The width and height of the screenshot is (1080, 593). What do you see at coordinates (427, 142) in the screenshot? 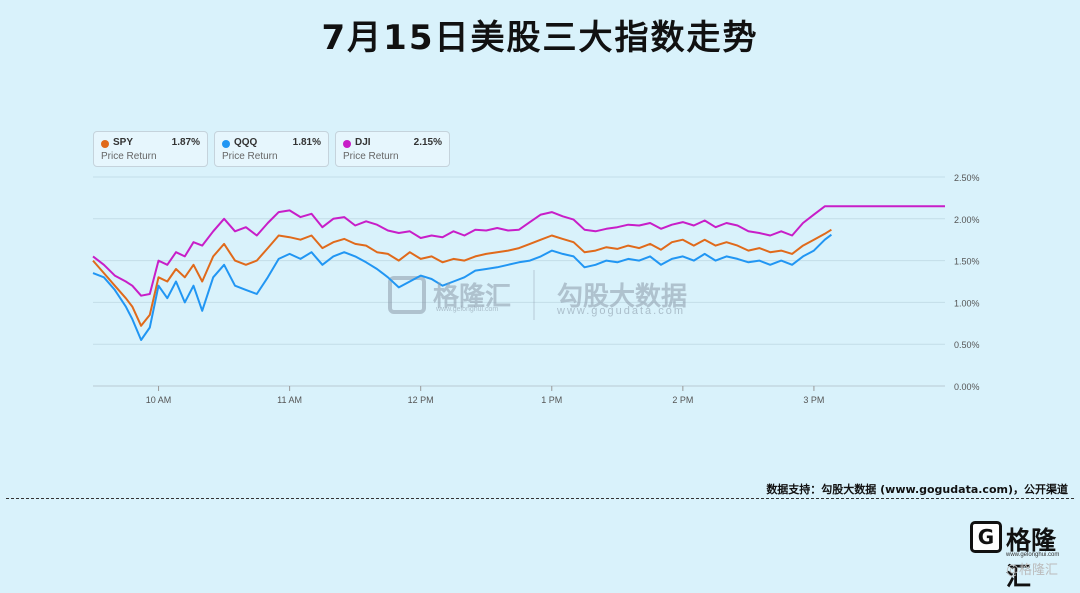
I see `legend-series-value: 2.15%` at bounding box center [427, 142].